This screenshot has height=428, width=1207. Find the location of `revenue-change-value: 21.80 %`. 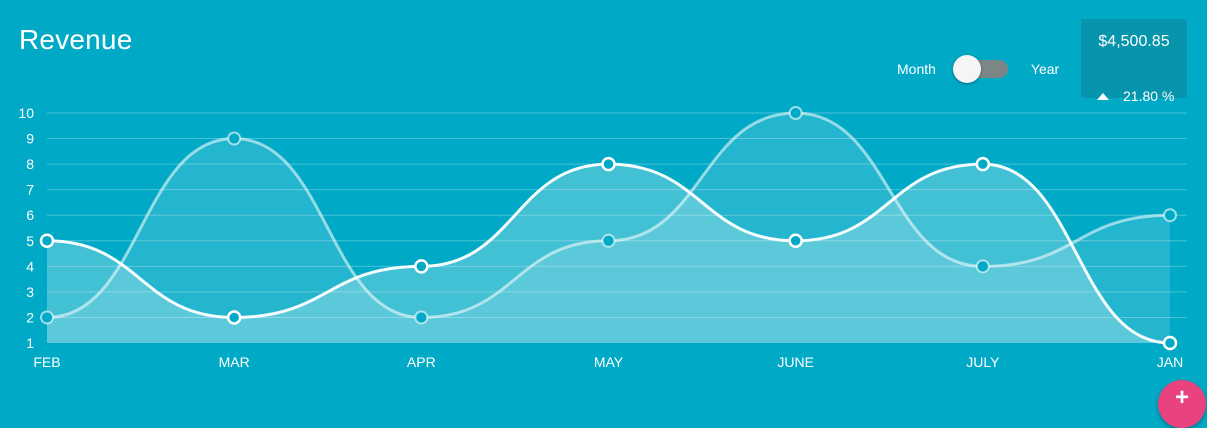

revenue-change-value: 21.80 % is located at coordinates (1149, 96).